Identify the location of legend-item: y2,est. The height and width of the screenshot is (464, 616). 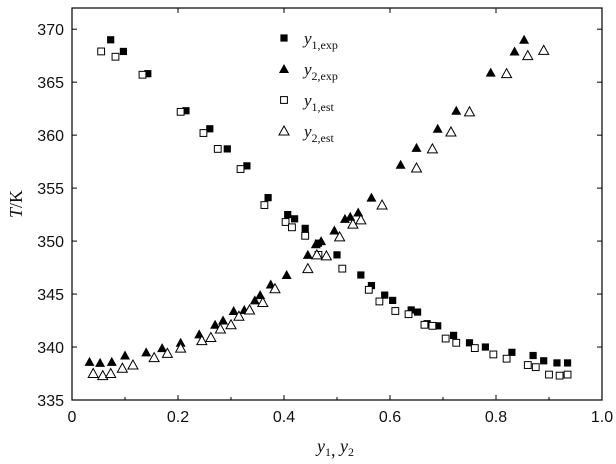
(306, 133).